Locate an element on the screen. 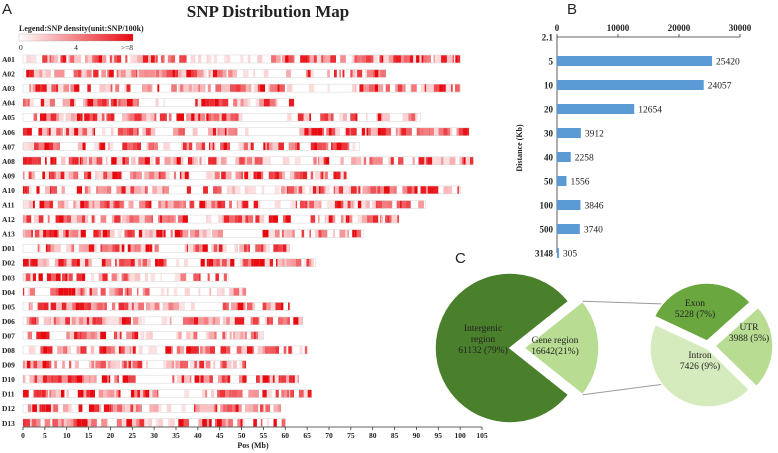 This screenshot has height=453, width=778. connector-line is located at coordinates (624, 302).